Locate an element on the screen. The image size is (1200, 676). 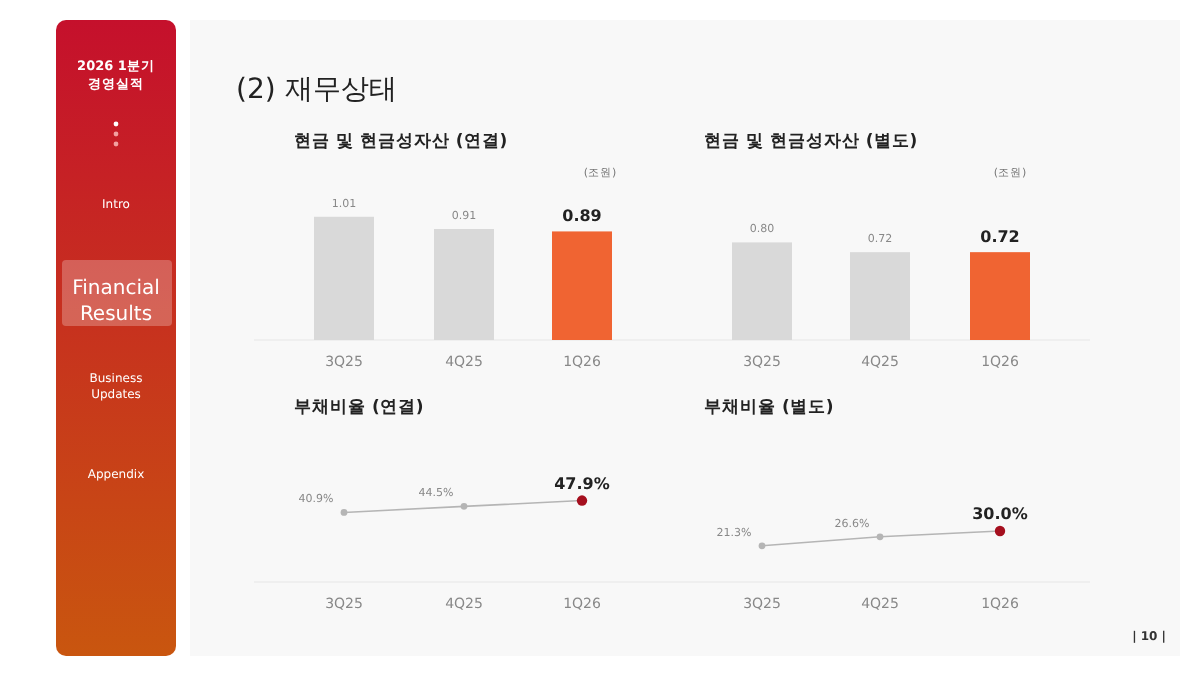
text: (2) 재무상태 is located at coordinates (316, 90).